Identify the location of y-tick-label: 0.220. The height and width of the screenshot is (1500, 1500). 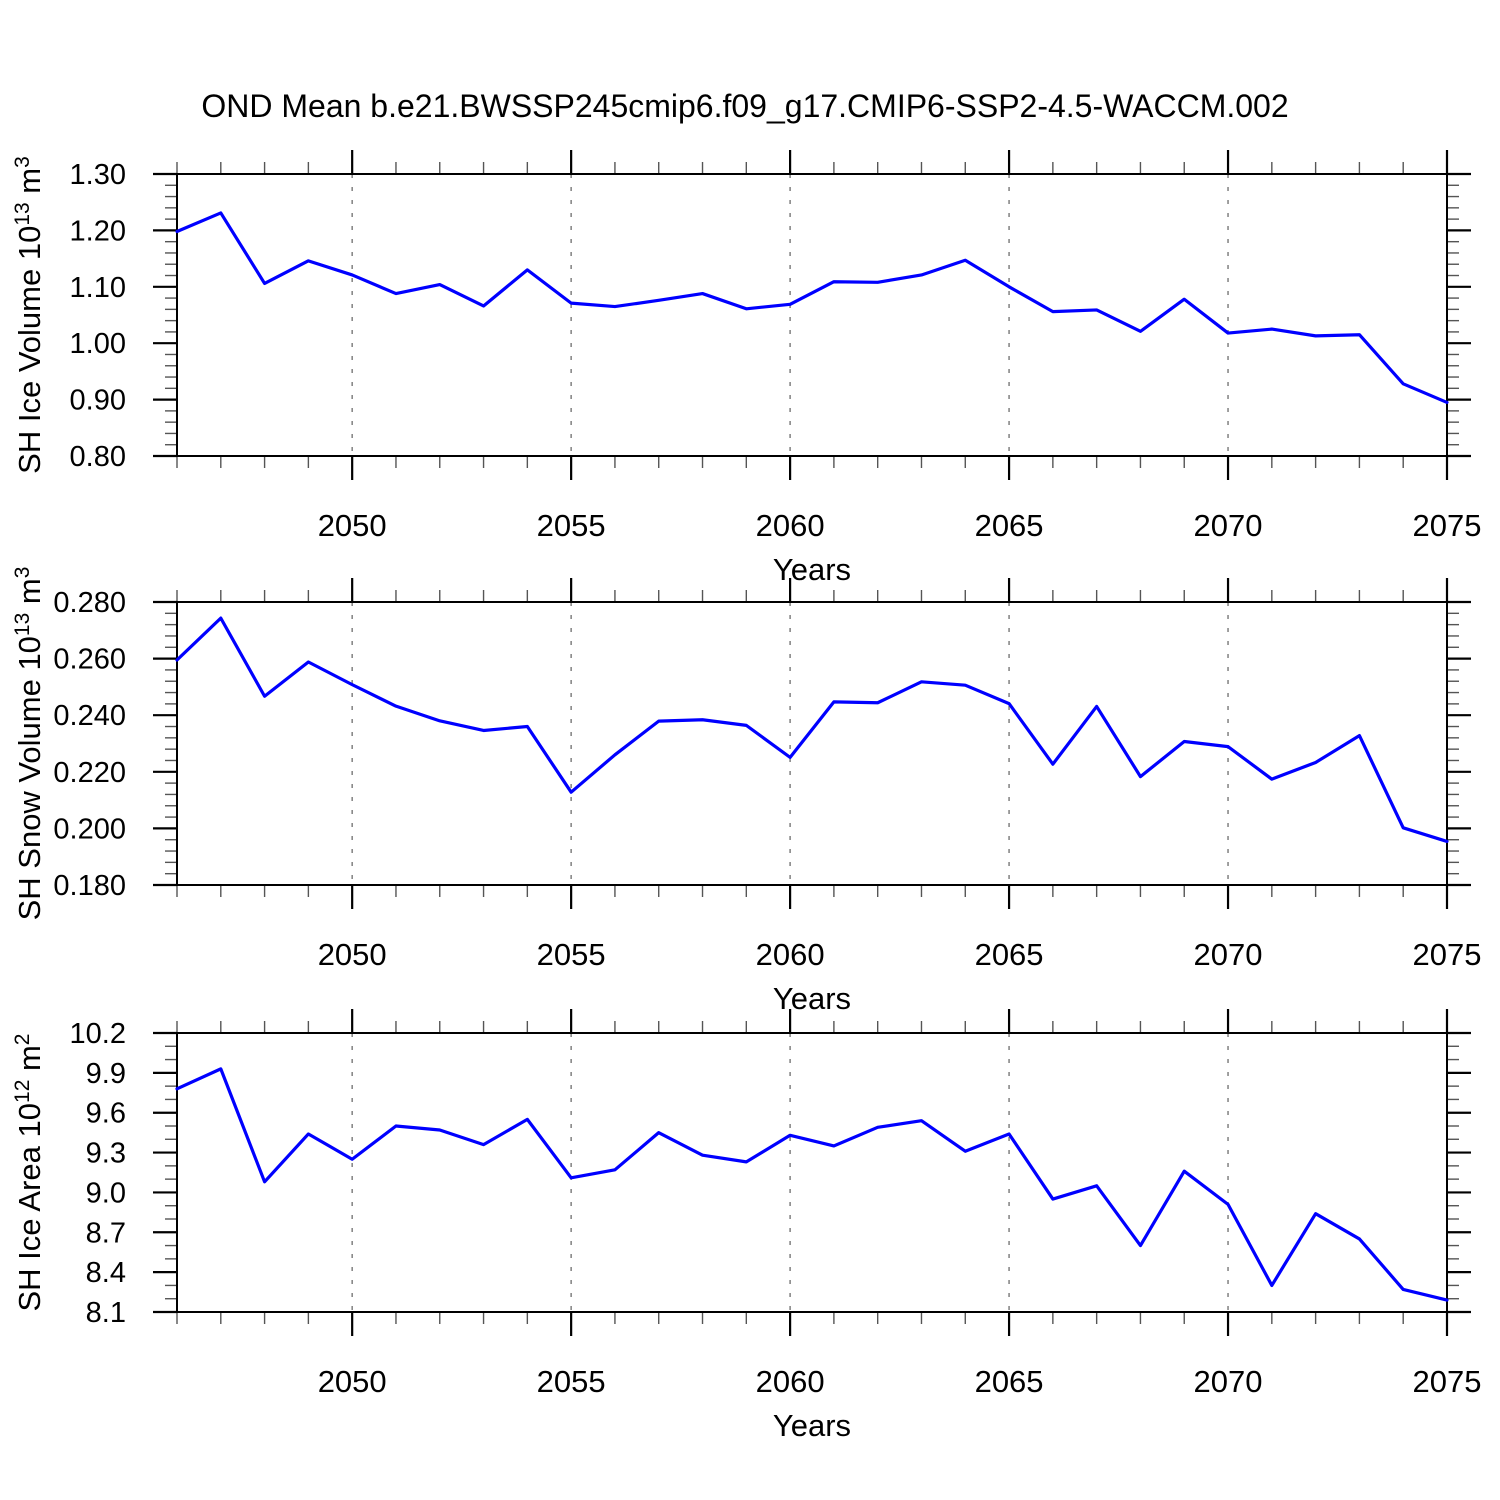
(89, 773).